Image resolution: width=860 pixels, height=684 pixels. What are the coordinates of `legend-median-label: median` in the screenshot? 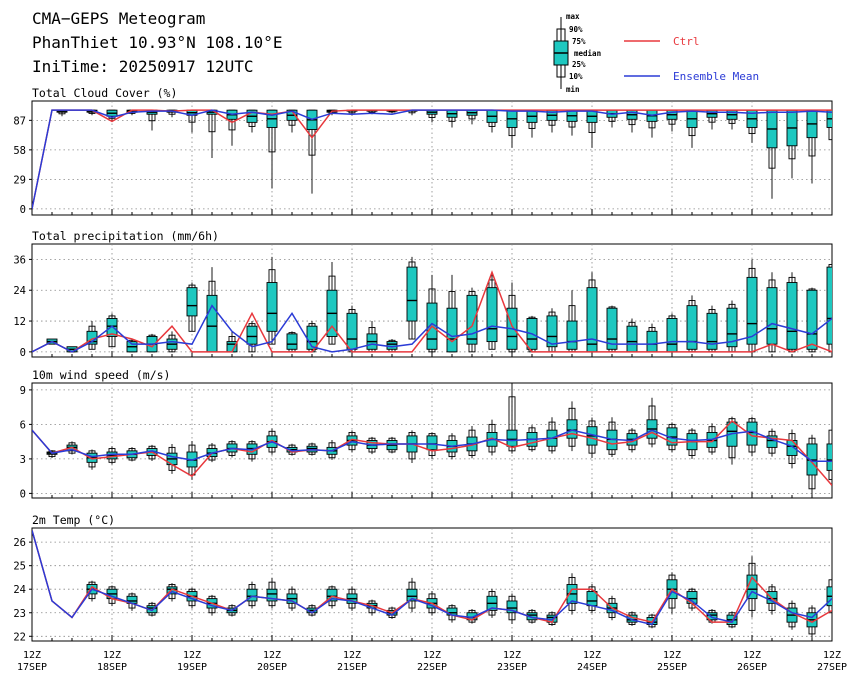 It's located at (587, 53).